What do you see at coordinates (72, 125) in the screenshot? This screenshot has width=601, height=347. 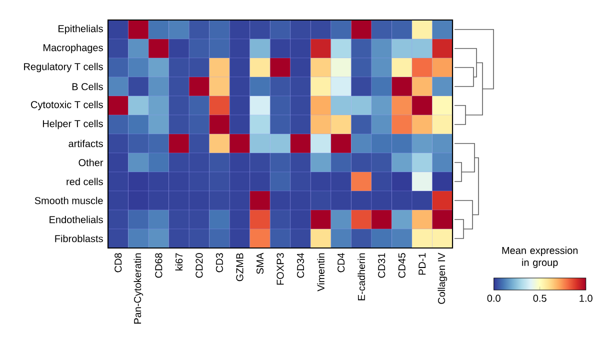 I see `y-tick-label: Helper T cells` at bounding box center [72, 125].